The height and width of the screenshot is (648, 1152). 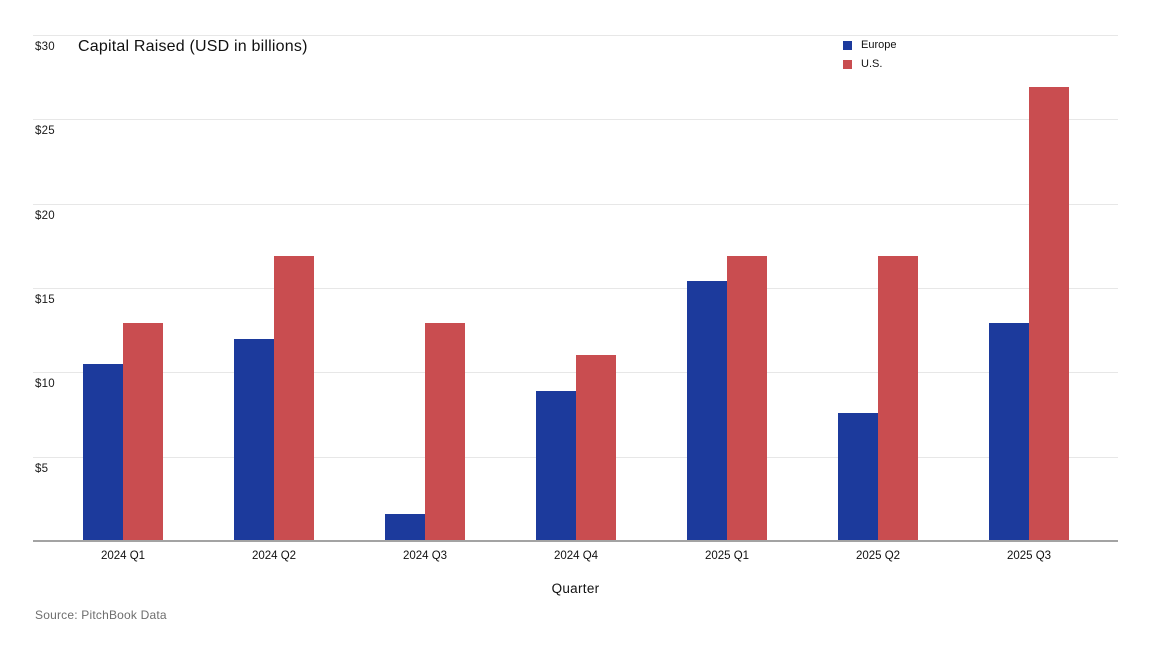 I want to click on chart-title: Capital Raised (USD in billions), so click(x=193, y=46).